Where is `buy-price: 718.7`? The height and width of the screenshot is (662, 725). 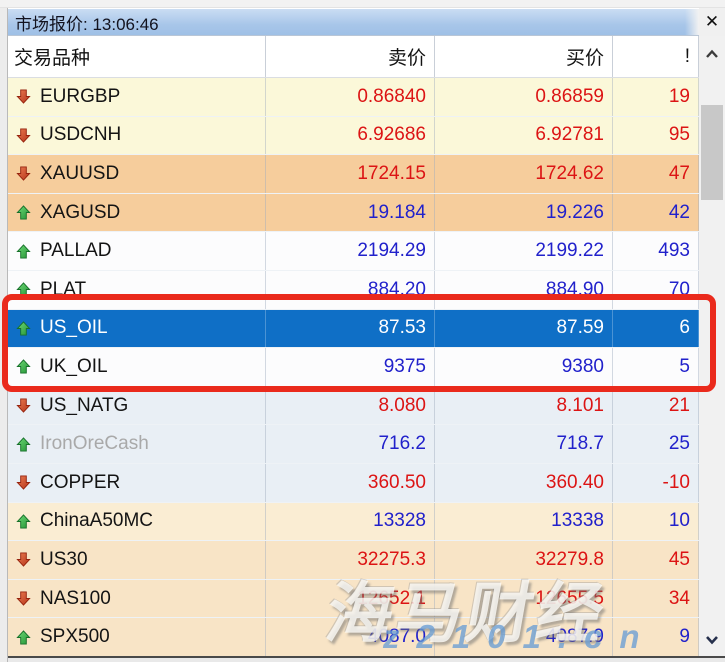
buy-price: 718.7 is located at coordinates (524, 444).